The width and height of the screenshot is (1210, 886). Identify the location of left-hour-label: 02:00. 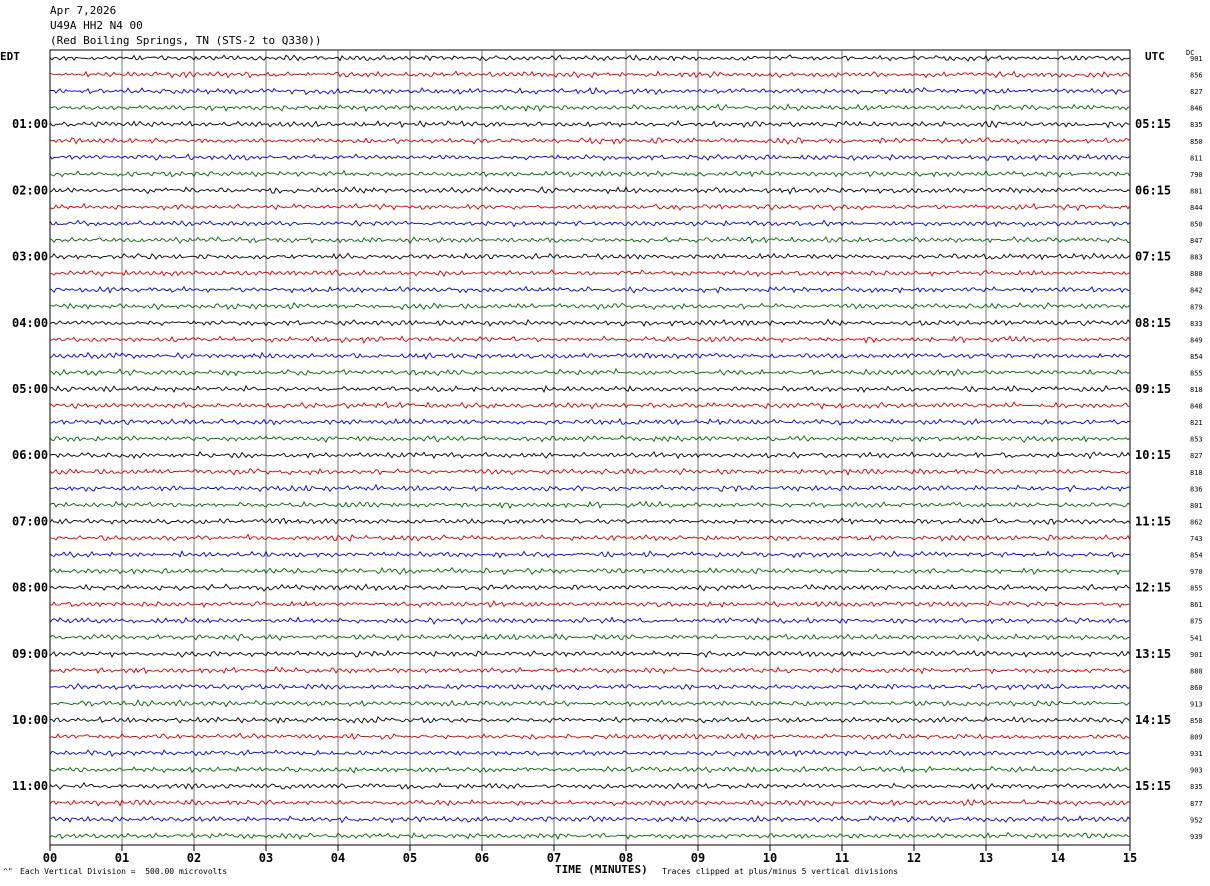
(30, 190).